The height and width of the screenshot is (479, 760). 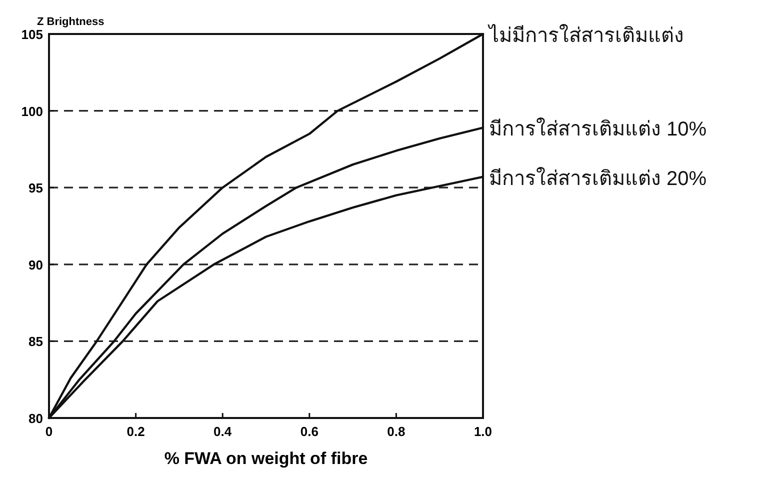 What do you see at coordinates (598, 179) in the screenshot?
I see `series-label: มีการใส่สารเติมแต่ง 20%` at bounding box center [598, 179].